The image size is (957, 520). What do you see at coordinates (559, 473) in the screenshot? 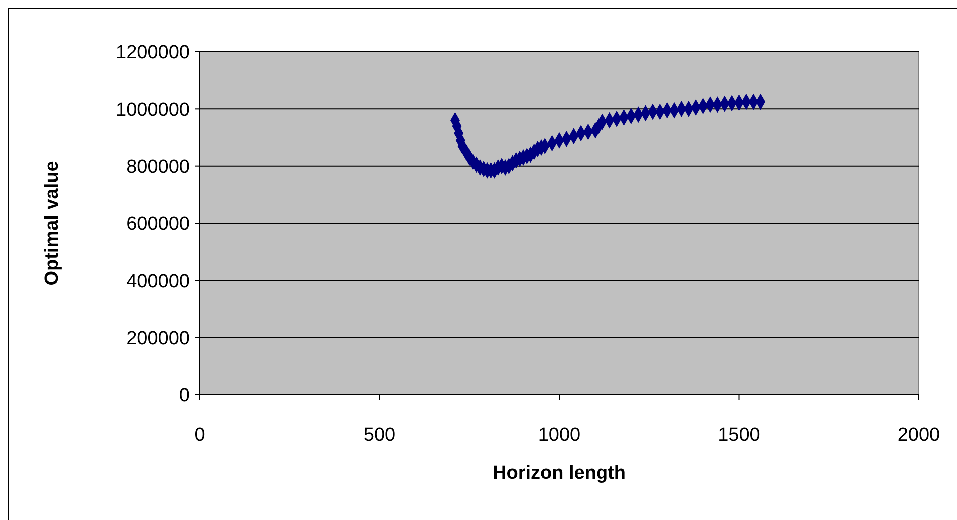
I see `x-axis-title: Horizon length` at bounding box center [559, 473].